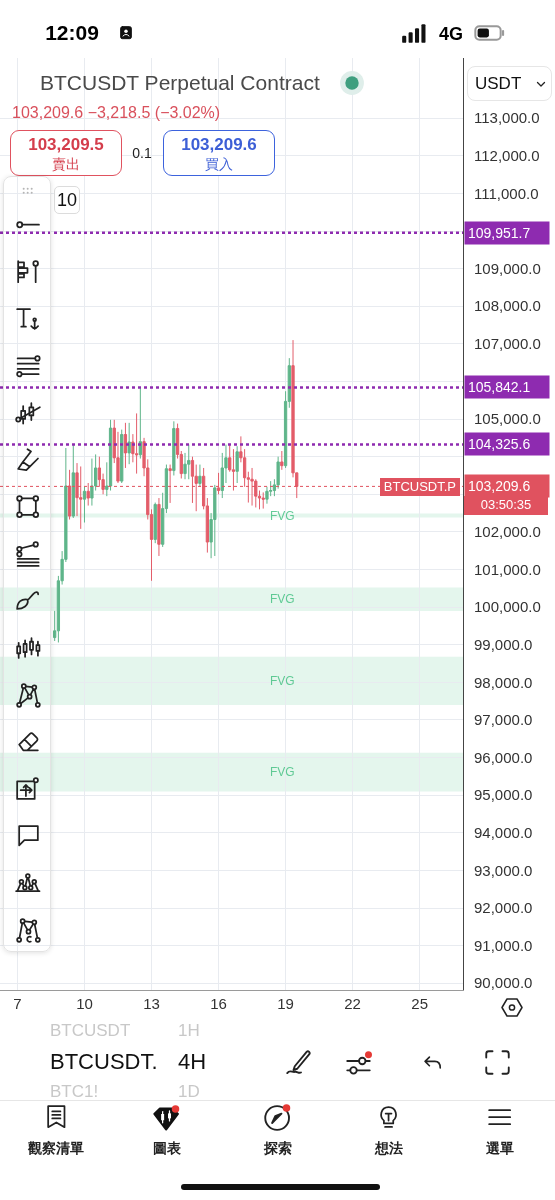 This screenshot has width=555, height=1200. Describe the element at coordinates (72, 33) in the screenshot. I see `text: 12:09` at that location.